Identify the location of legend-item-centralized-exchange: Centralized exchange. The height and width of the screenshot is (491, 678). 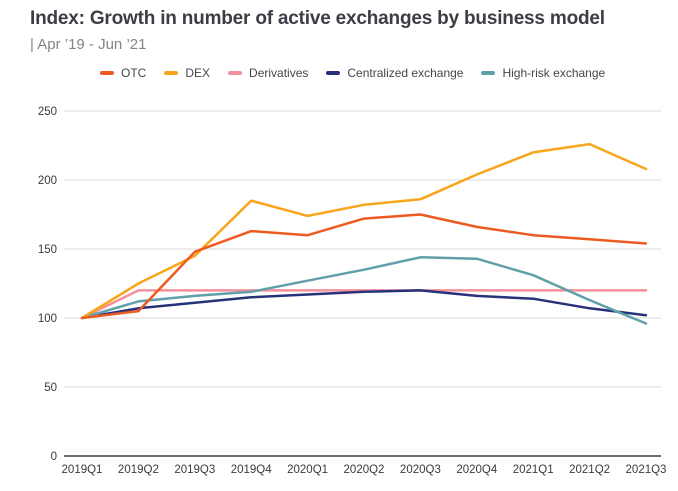
(394, 73).